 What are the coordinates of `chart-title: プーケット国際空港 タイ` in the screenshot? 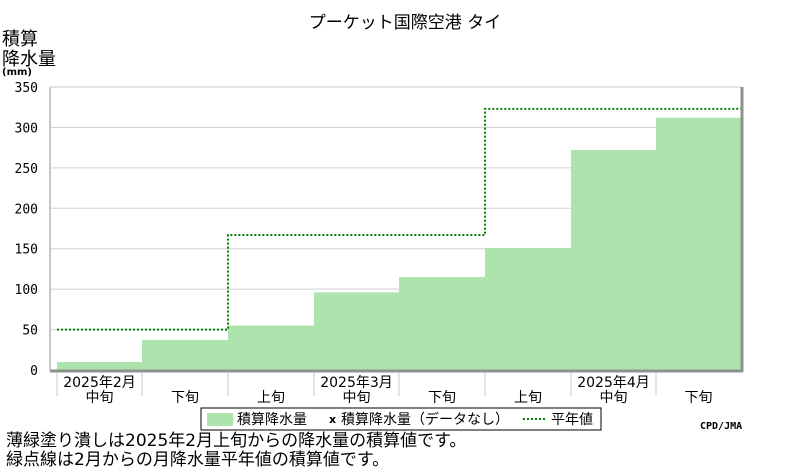 It's located at (405, 23).